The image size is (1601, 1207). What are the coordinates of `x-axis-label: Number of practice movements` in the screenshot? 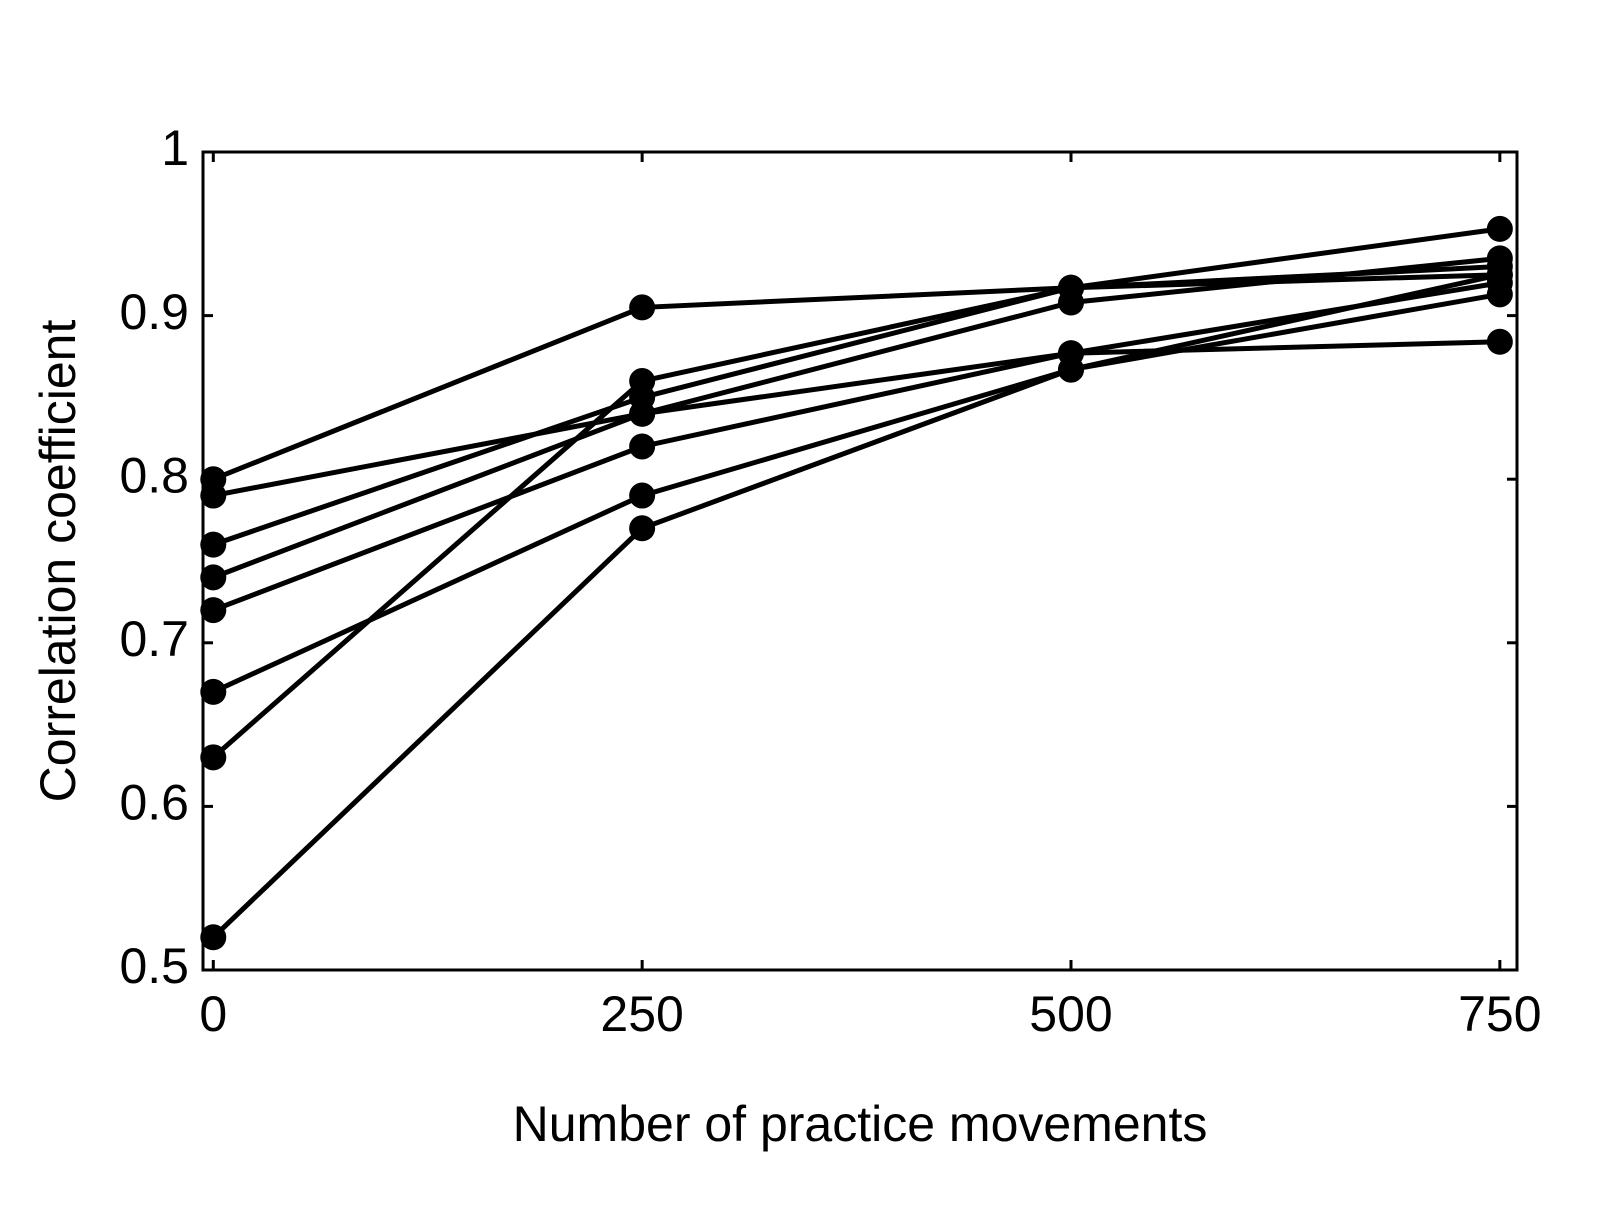 It's located at (860, 1124).